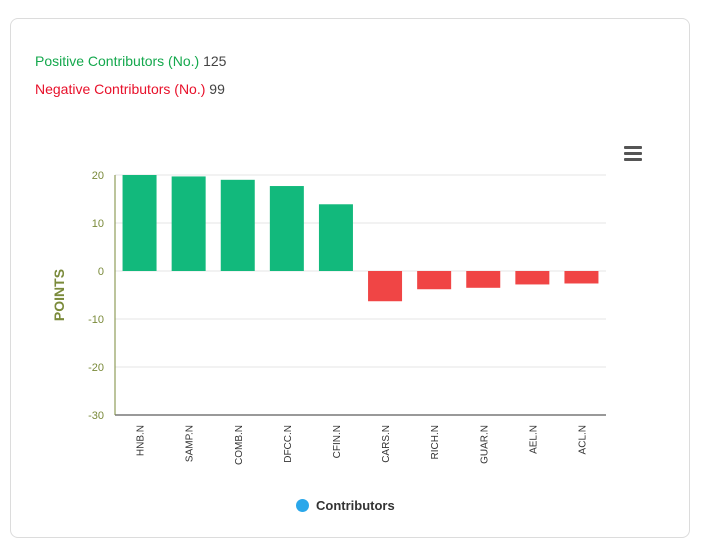  I want to click on negative-contributors-stat: Negative Contributors (No.) 99, so click(130, 89).